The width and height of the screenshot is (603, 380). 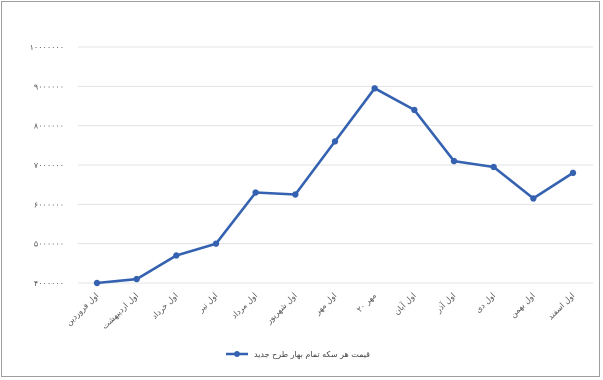 I want to click on x-tick-label: اول آذر, so click(x=445, y=302).